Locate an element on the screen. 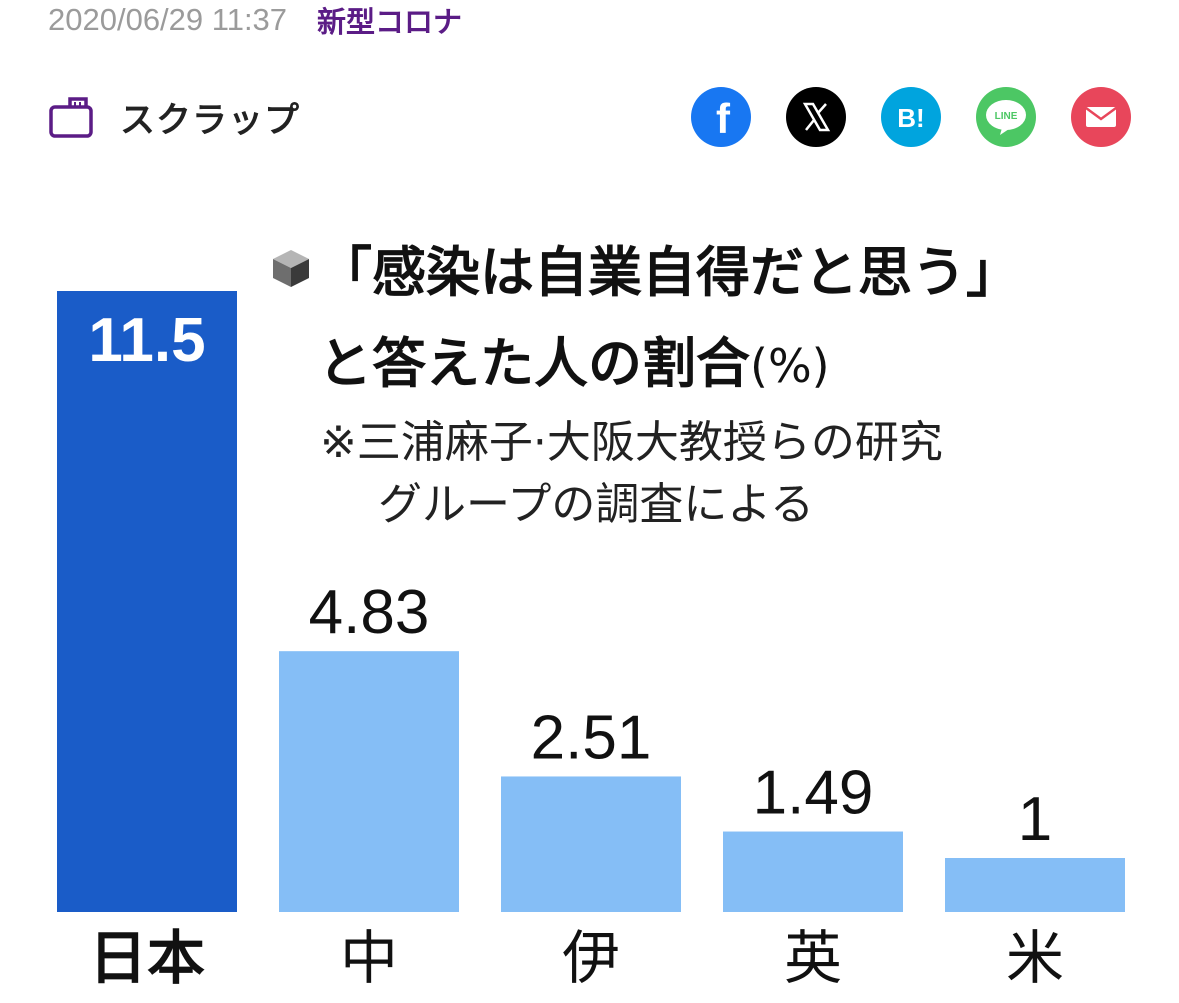  share-buttons: f B! LINE is located at coordinates (911, 117).